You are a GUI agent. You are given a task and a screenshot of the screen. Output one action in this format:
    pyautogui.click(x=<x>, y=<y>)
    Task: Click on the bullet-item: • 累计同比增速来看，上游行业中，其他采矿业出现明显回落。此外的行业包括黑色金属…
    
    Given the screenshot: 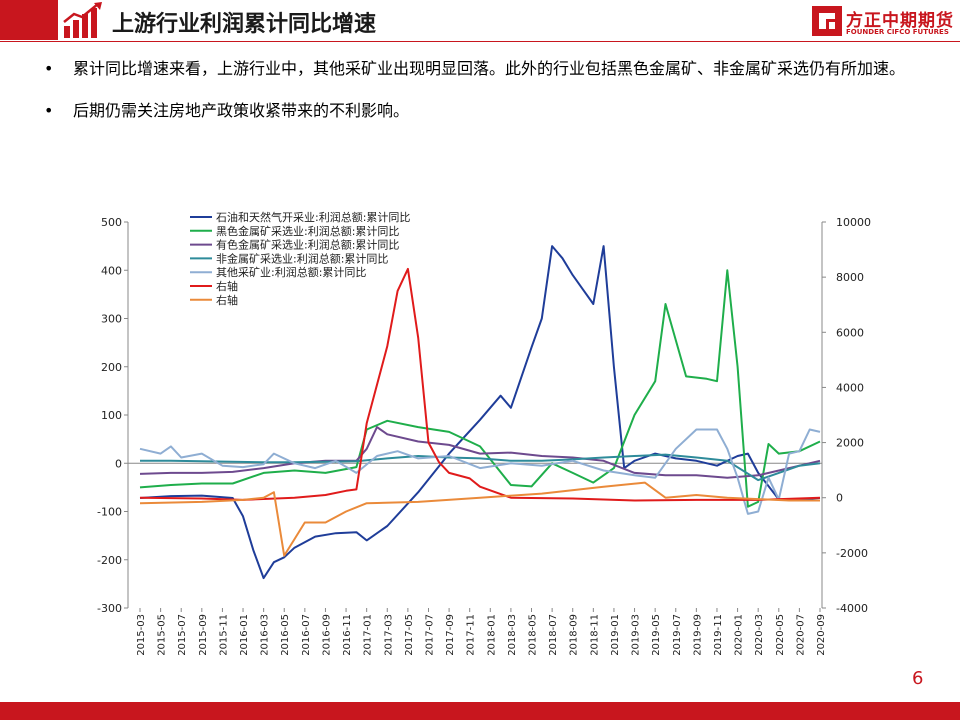 What is the action you would take?
    pyautogui.click(x=485, y=69)
    